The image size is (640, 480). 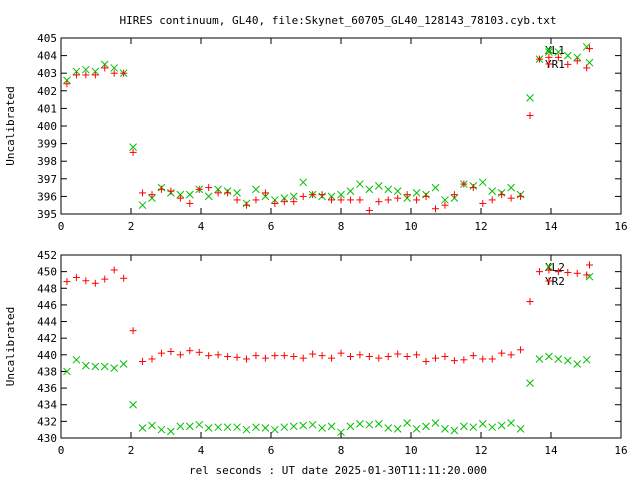 What do you see at coordinates (47, 179) in the screenshot?
I see `y-tick-label: 397` at bounding box center [47, 179].